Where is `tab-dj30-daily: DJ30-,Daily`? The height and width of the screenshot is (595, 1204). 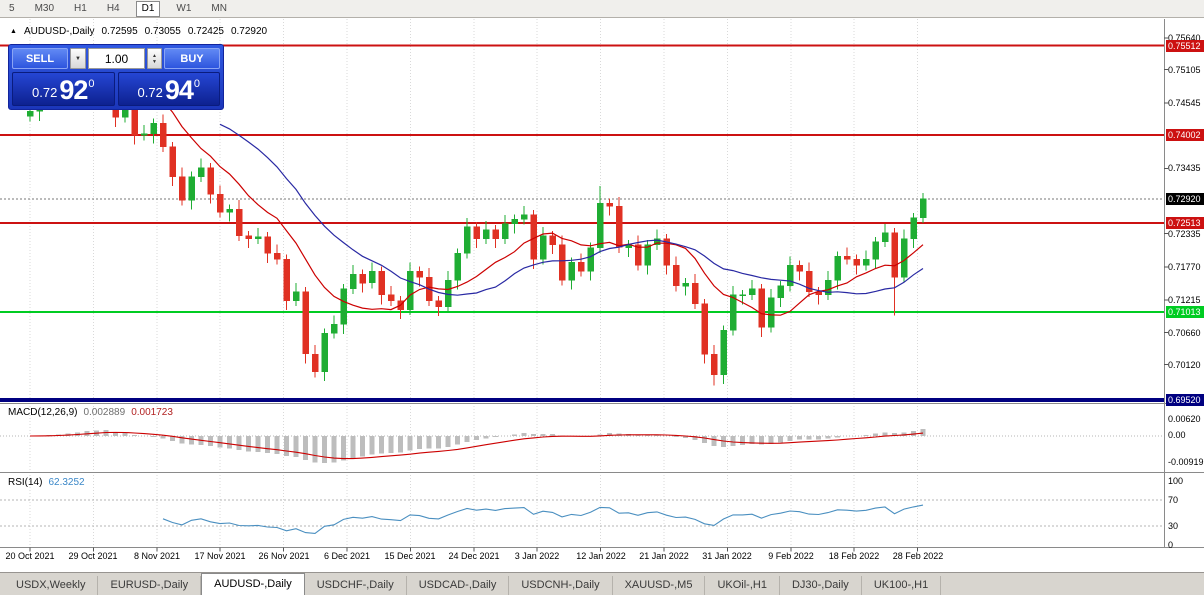
tab-dj30-daily: DJ30-,Daily is located at coordinates (821, 585).